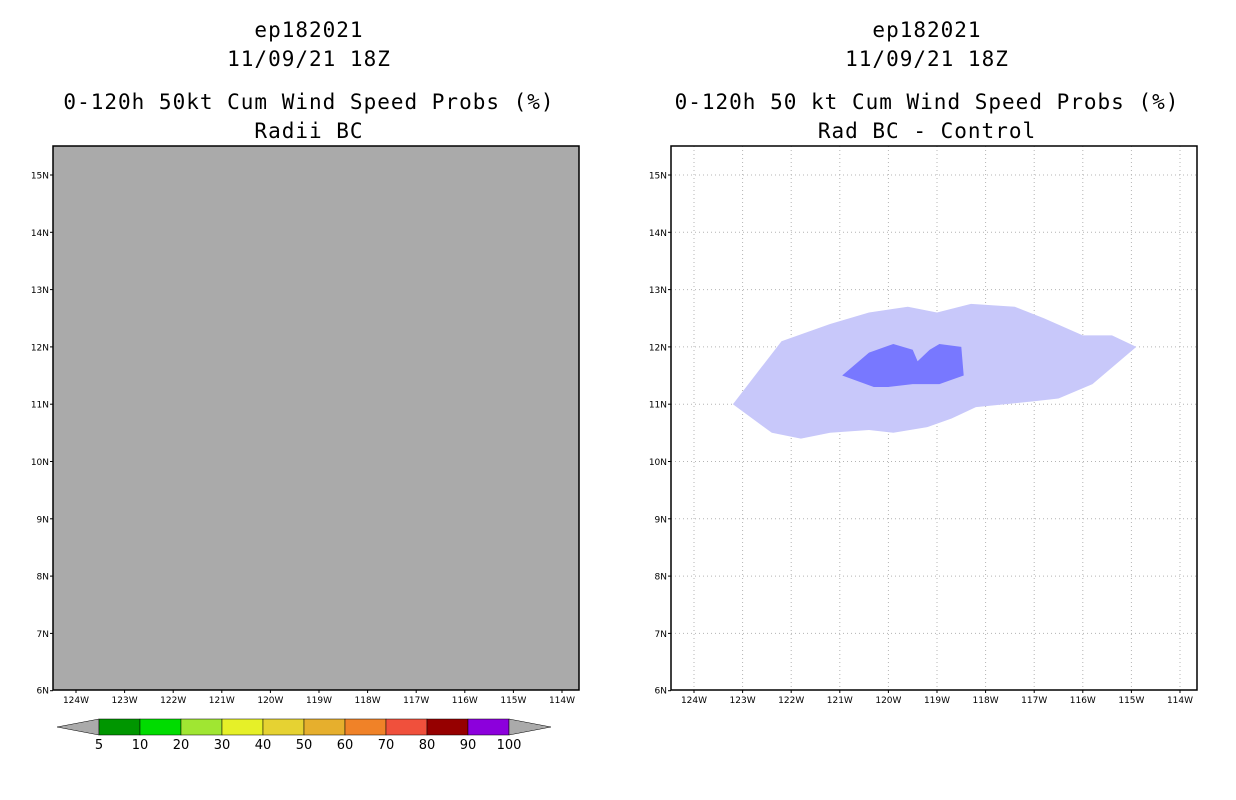 The width and height of the screenshot is (1236, 800). What do you see at coordinates (427, 745) in the screenshot?
I see `colorbar-label: 80` at bounding box center [427, 745].